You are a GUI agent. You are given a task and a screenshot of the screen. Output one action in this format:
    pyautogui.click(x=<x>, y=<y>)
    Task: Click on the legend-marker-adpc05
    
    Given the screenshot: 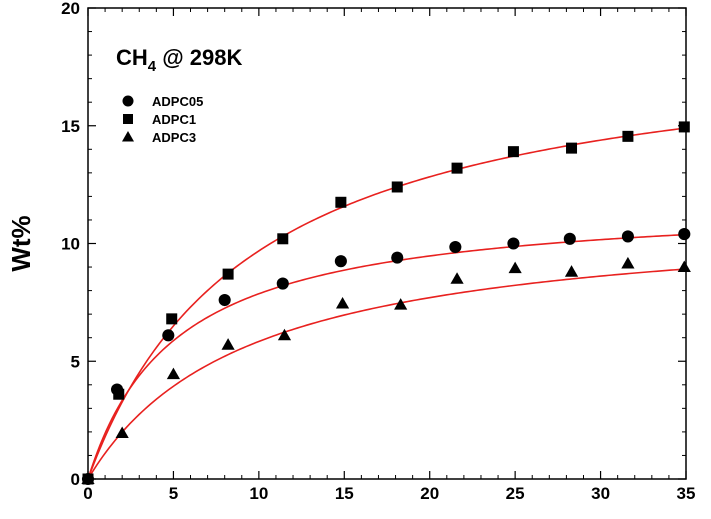 What is the action you would take?
    pyautogui.click(x=128, y=101)
    